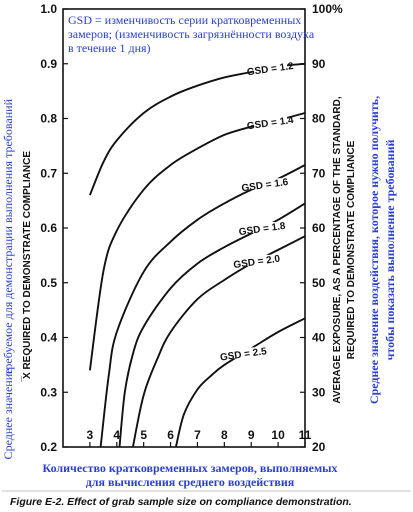  I want to click on y-tick-label-right: 80, so click(319, 119).